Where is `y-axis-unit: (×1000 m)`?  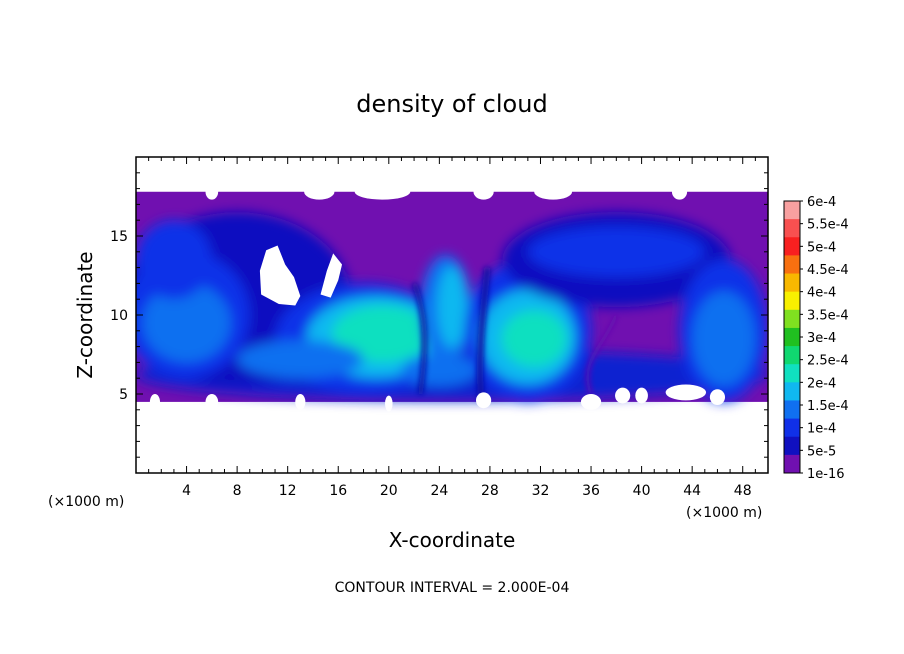
y-axis-unit: (×1000 m) is located at coordinates (86, 502).